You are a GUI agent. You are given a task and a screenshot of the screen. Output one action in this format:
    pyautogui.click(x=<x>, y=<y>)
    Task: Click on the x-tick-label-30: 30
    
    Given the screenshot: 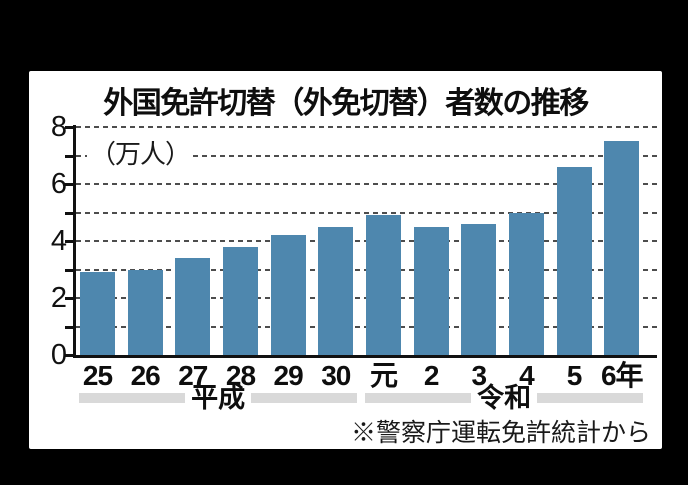 What is the action you would take?
    pyautogui.click(x=336, y=375)
    